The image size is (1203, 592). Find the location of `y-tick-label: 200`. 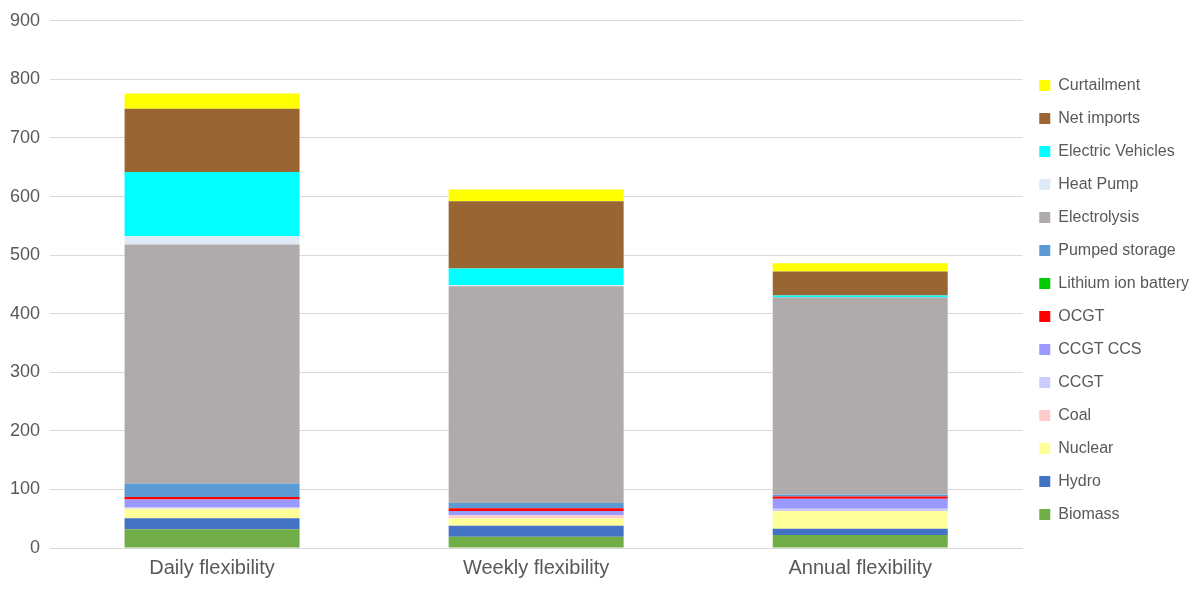

y-tick-label: 200 is located at coordinates (25, 429).